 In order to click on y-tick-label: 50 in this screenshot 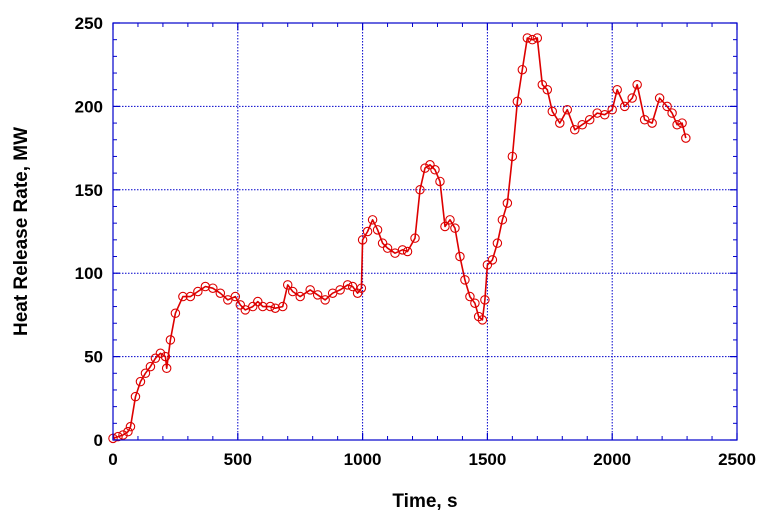, I will do `click(93, 357)`.